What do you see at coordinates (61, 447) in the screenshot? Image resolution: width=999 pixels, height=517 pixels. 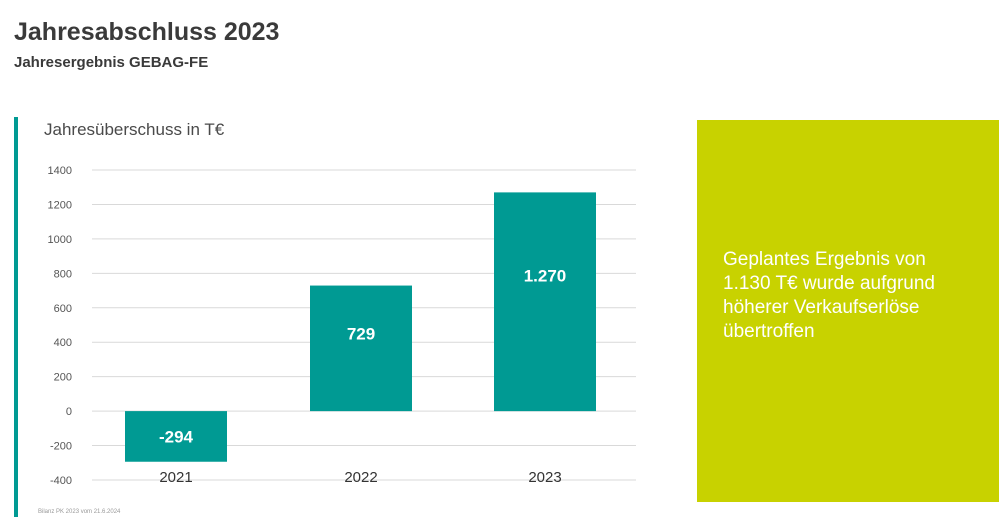 I see `y-tick-label: -200` at bounding box center [61, 447].